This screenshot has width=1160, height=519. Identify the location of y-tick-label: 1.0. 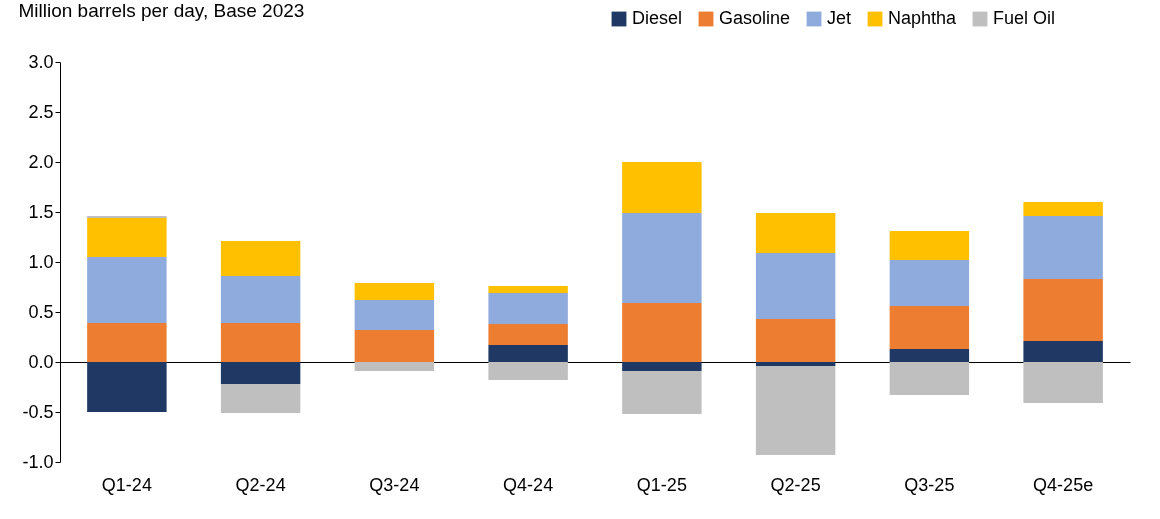
(41, 261).